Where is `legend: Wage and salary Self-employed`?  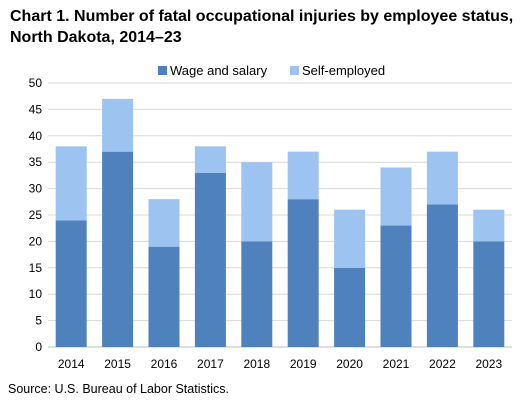 legend: Wage and salary Self-employed is located at coordinates (271, 70).